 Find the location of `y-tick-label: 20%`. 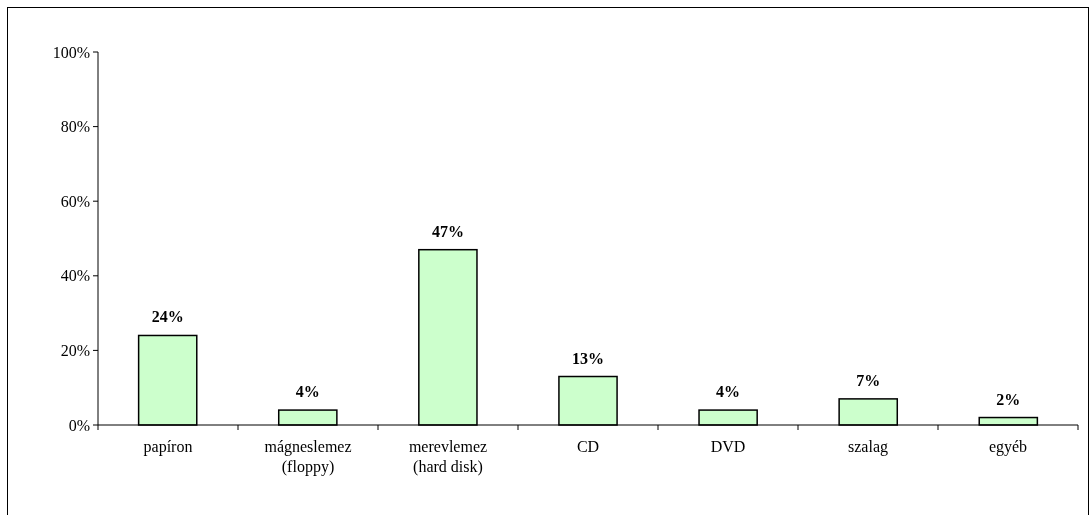

y-tick-label: 20% is located at coordinates (75, 350).